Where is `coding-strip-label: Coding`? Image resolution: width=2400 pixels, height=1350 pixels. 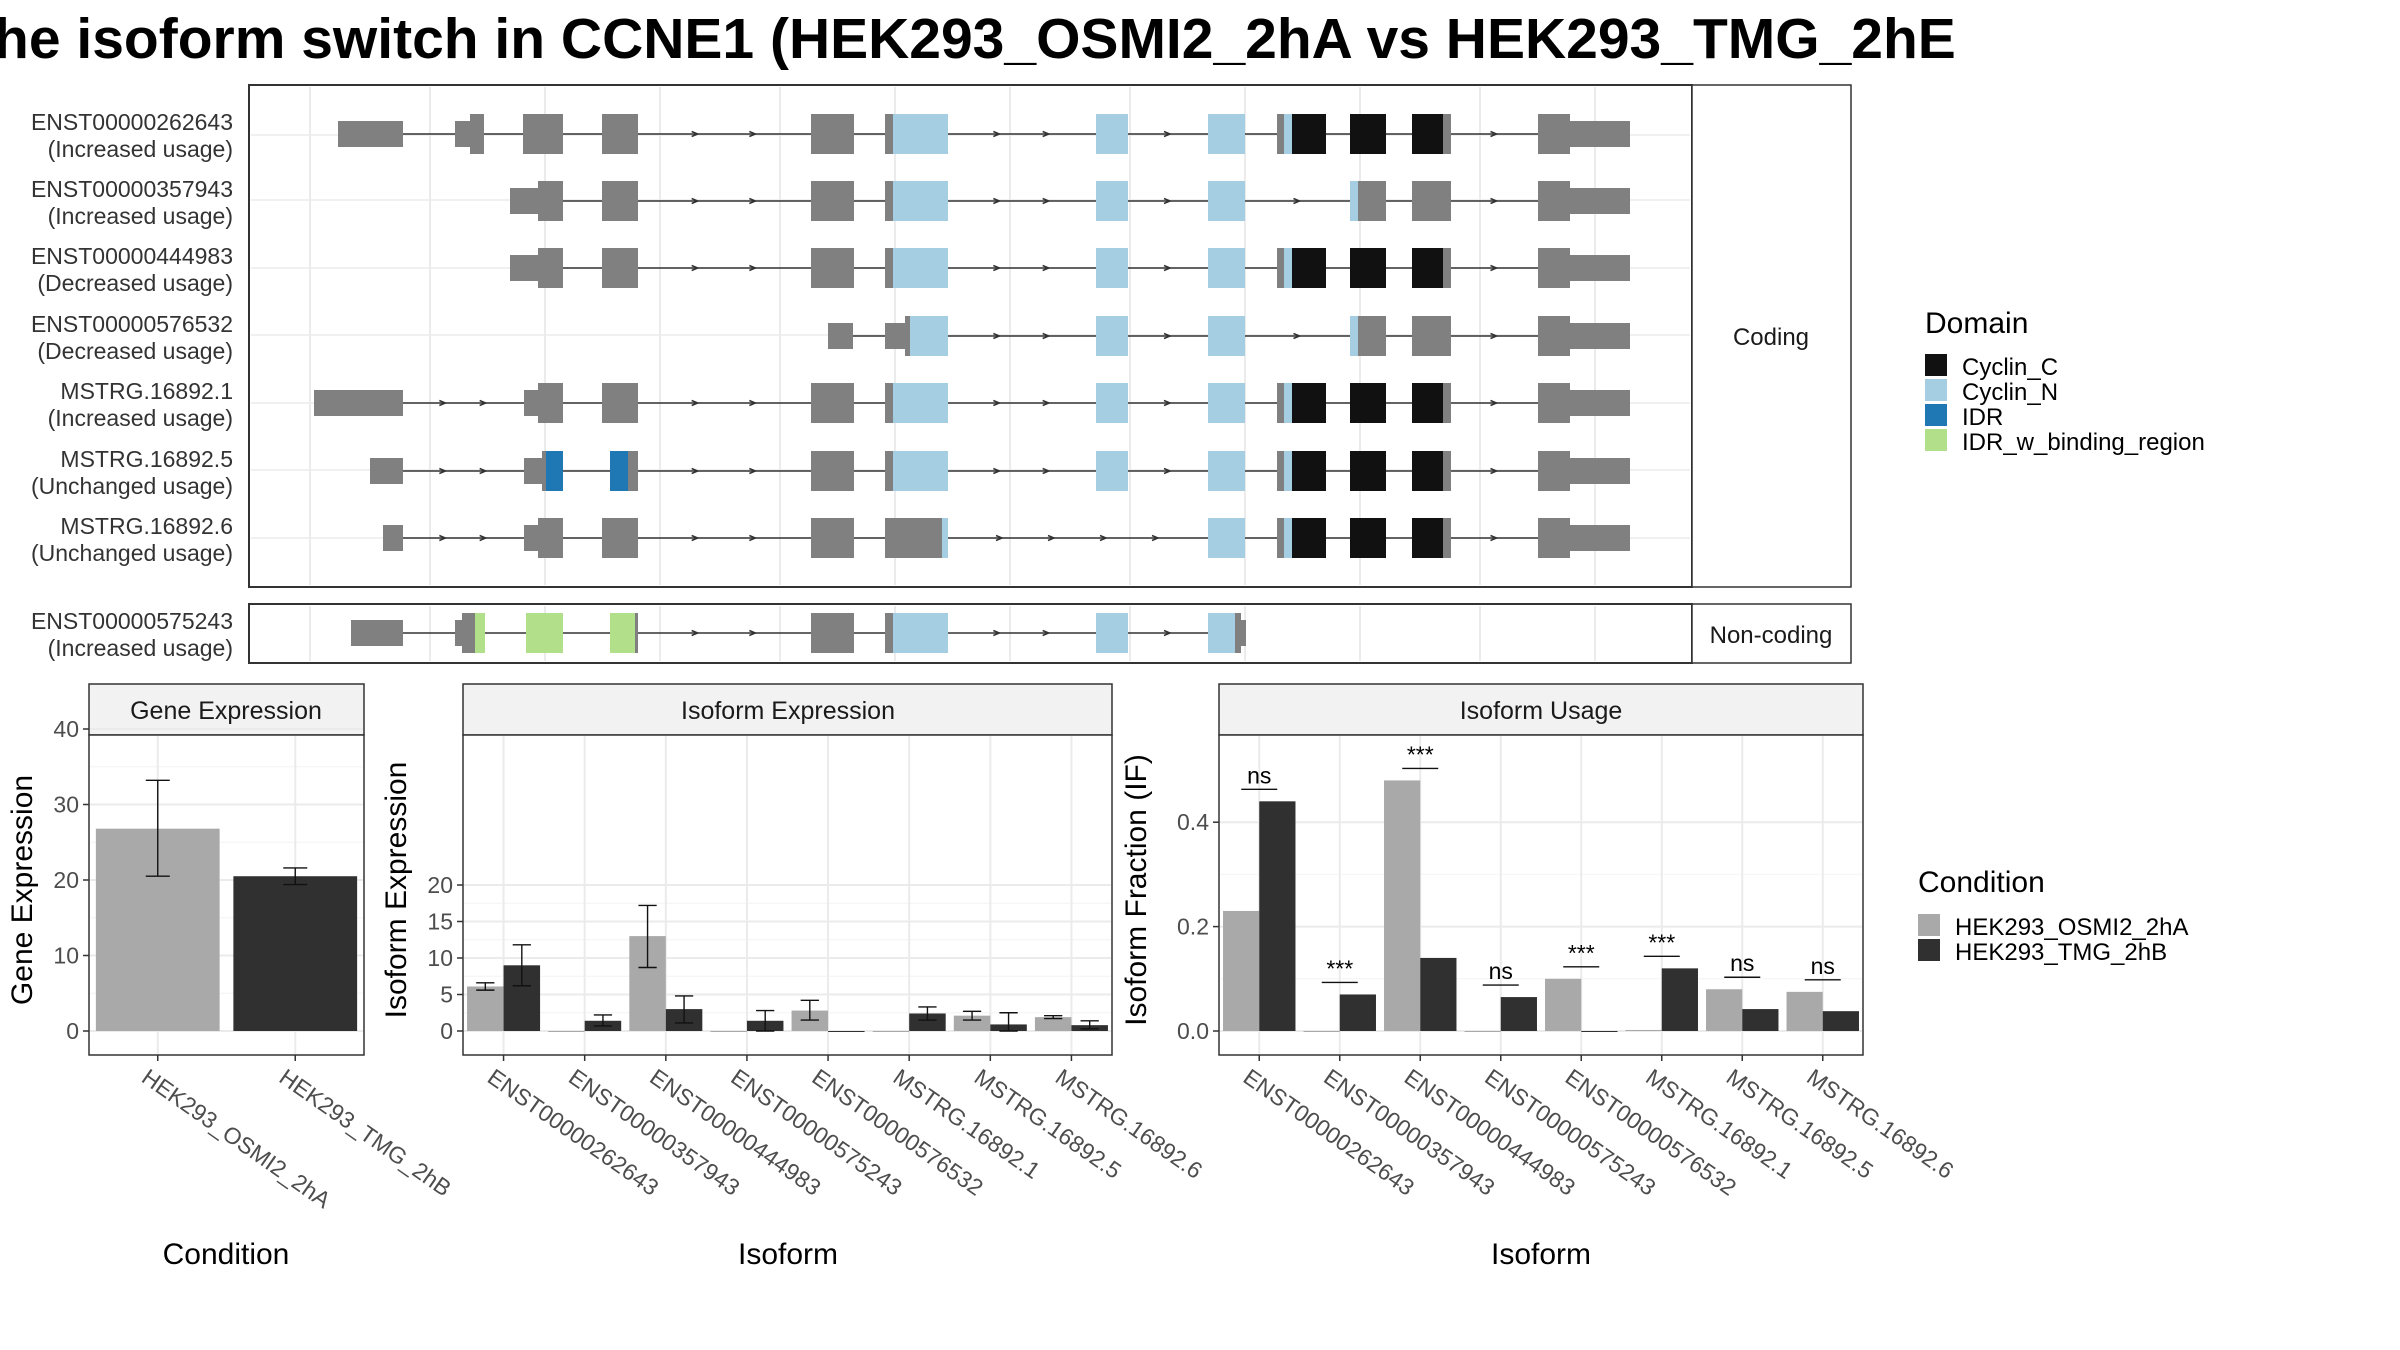 coding-strip-label: Coding is located at coordinates (1771, 337).